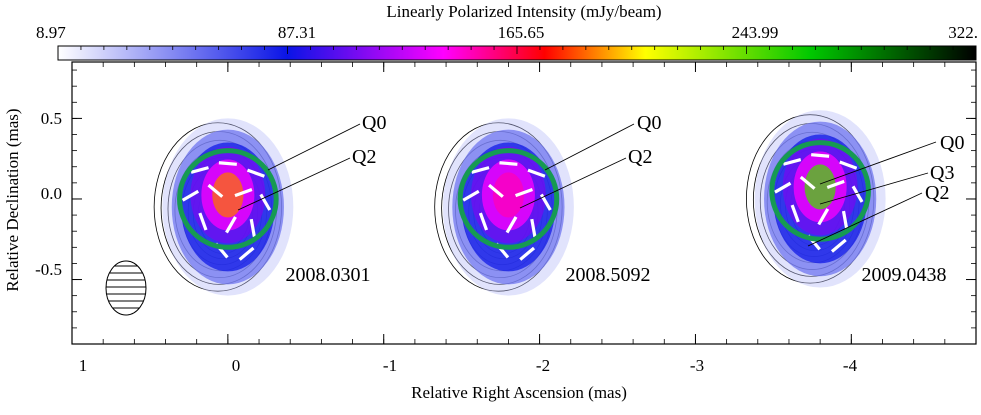  Describe the element at coordinates (51, 32) in the screenshot. I see `colorbar-tick-label: 8.97` at that location.